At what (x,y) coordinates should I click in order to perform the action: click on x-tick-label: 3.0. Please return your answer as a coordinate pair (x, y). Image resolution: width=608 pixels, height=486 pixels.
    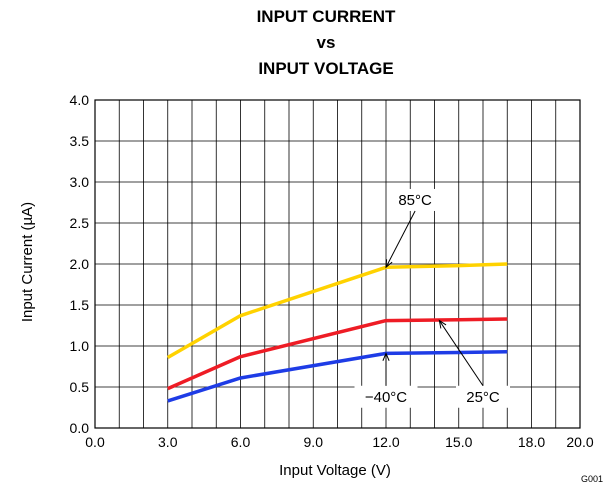
    Looking at the image, I should click on (168, 442).